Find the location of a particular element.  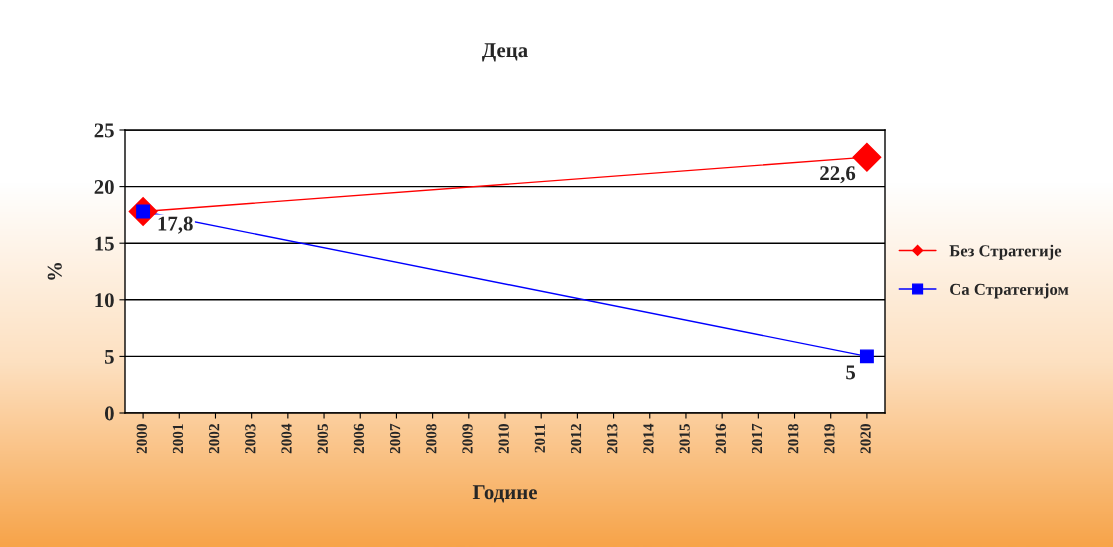

x-tick-label: 2020 is located at coordinates (865, 439).